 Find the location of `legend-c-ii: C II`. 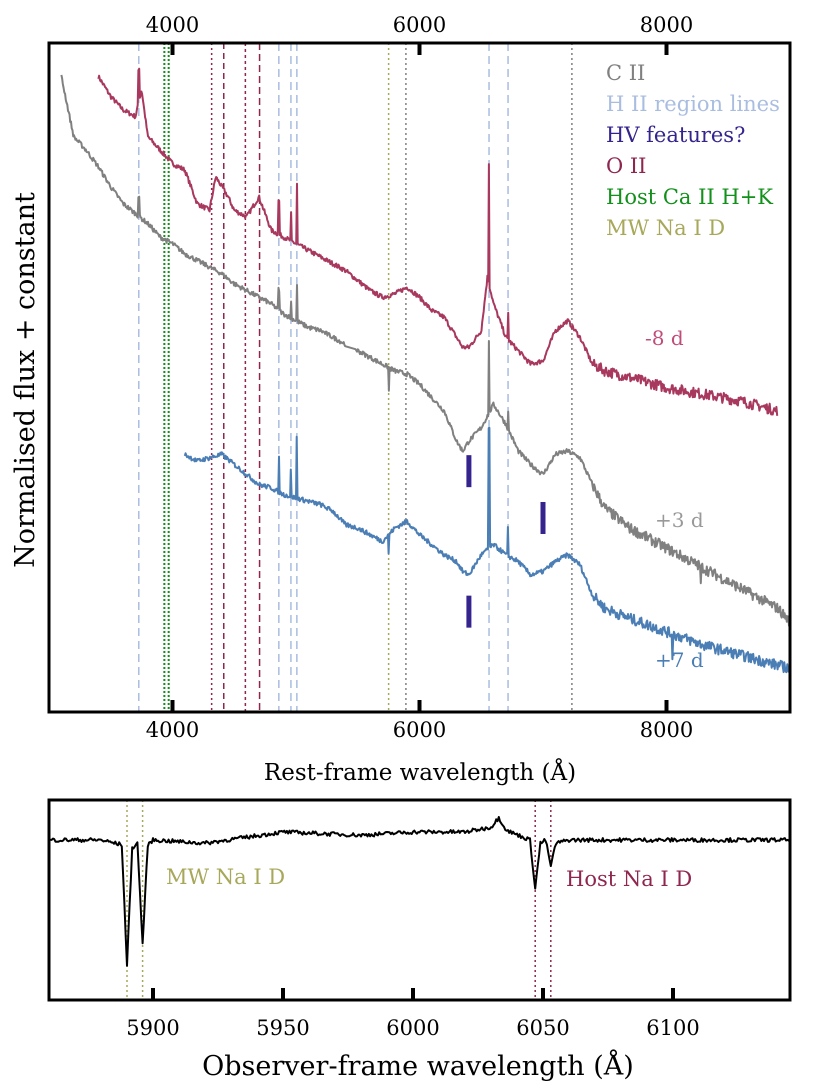

legend-c-ii: C II is located at coordinates (625, 73).